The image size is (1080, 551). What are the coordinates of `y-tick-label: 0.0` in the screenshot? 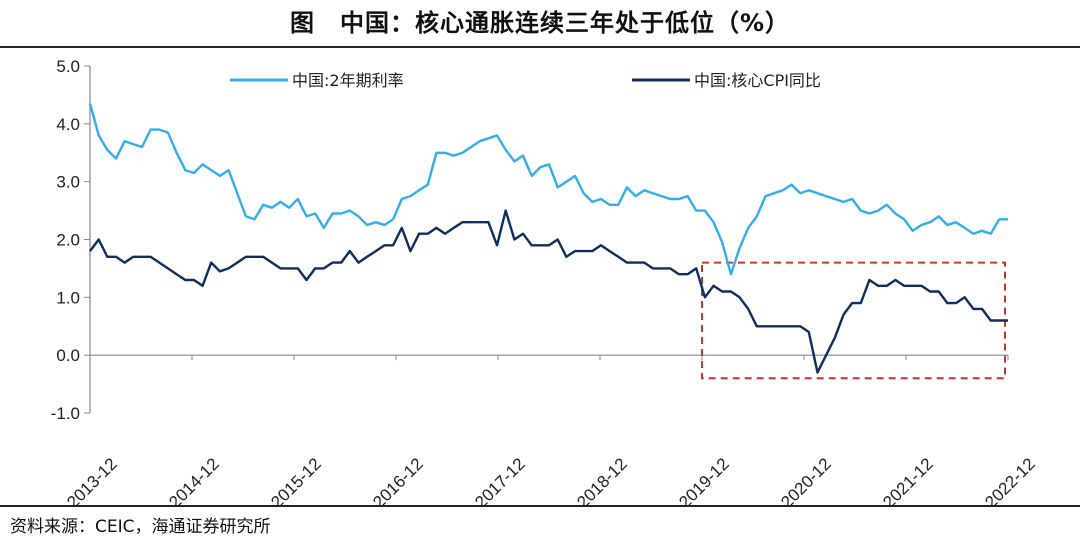 It's located at (68, 355).